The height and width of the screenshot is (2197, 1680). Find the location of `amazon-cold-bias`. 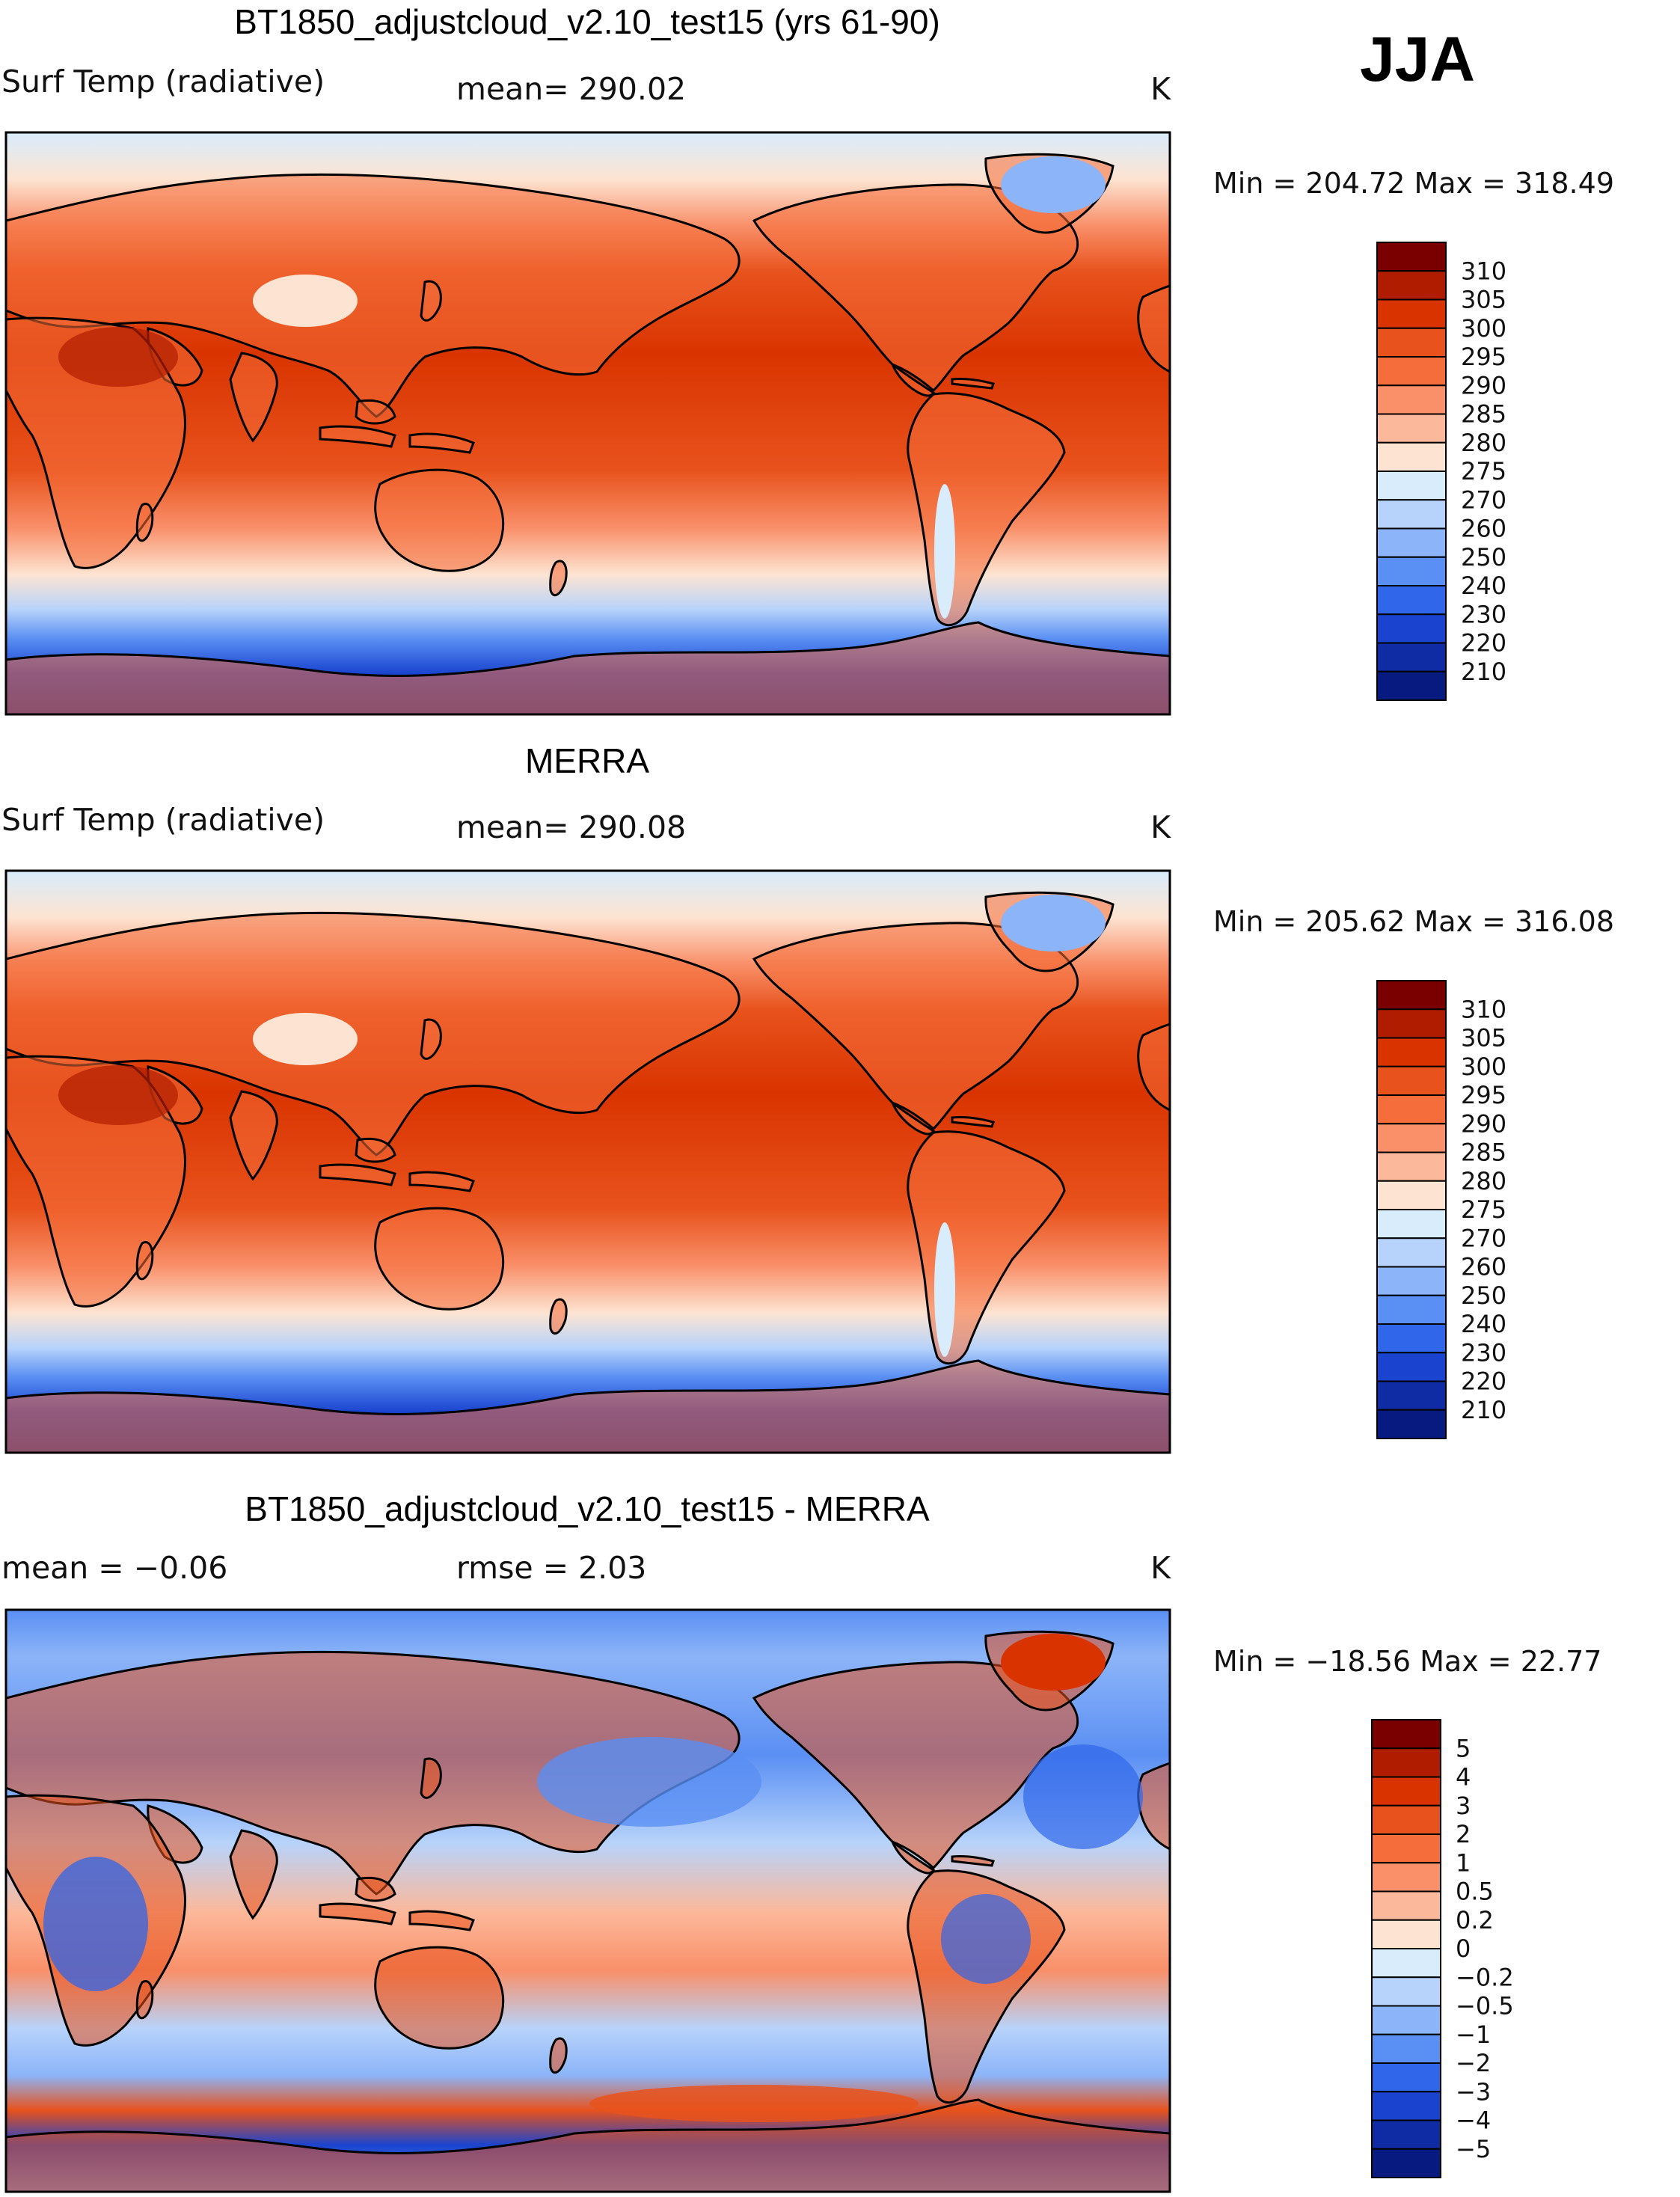

amazon-cold-bias is located at coordinates (986, 1939).